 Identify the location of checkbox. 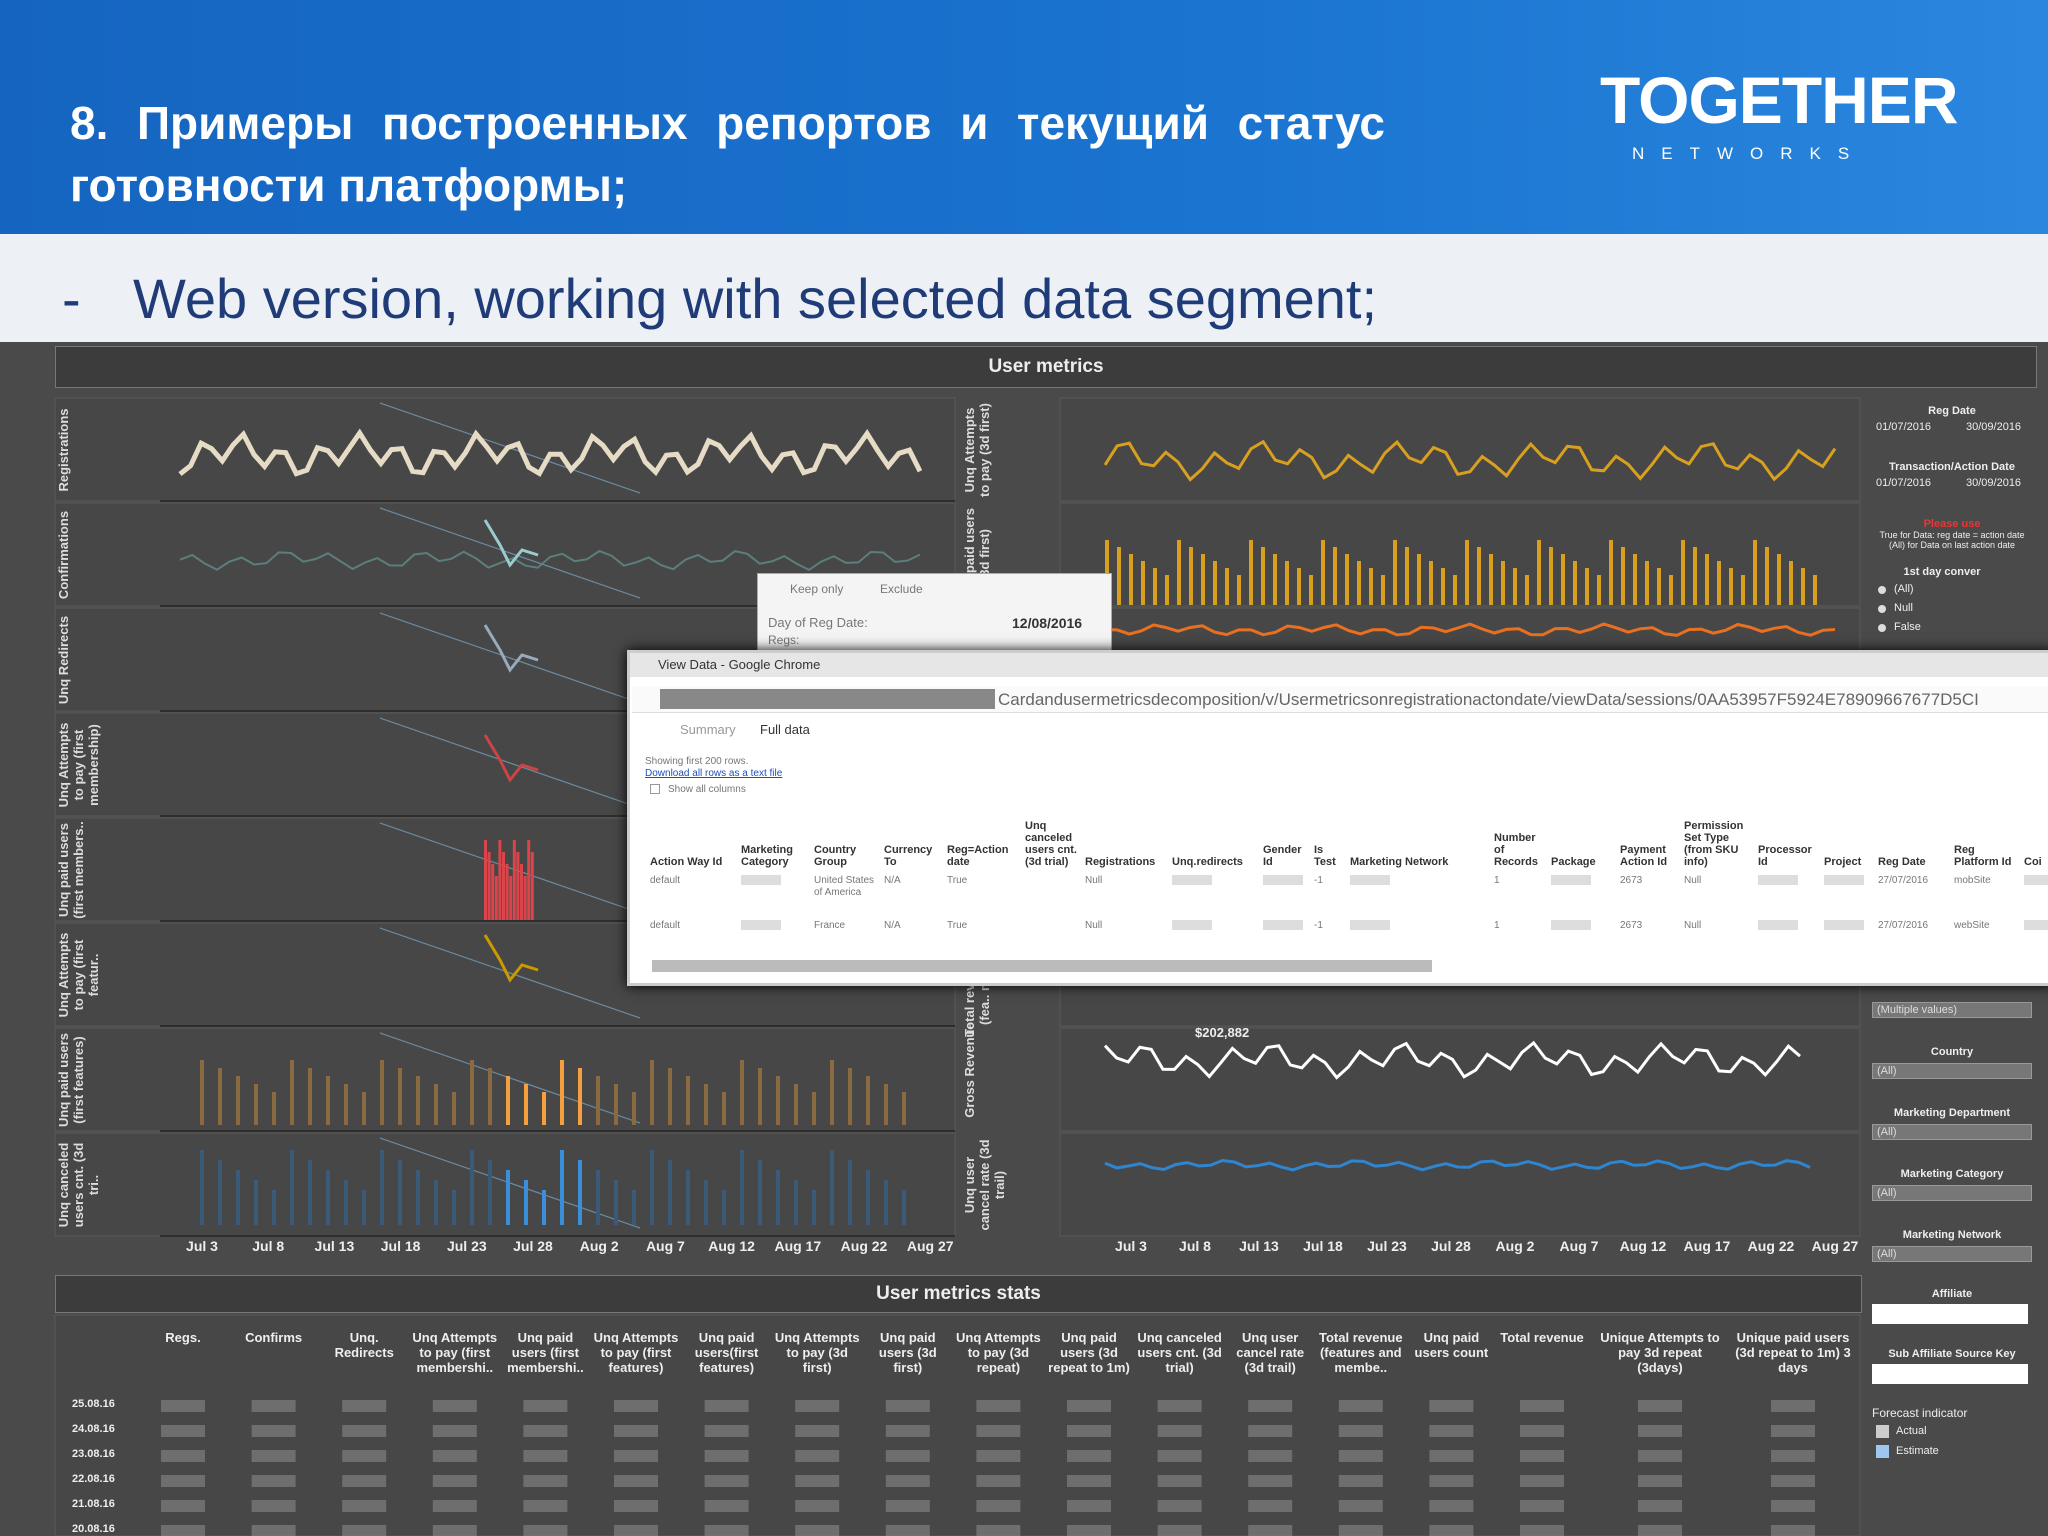
(655, 789).